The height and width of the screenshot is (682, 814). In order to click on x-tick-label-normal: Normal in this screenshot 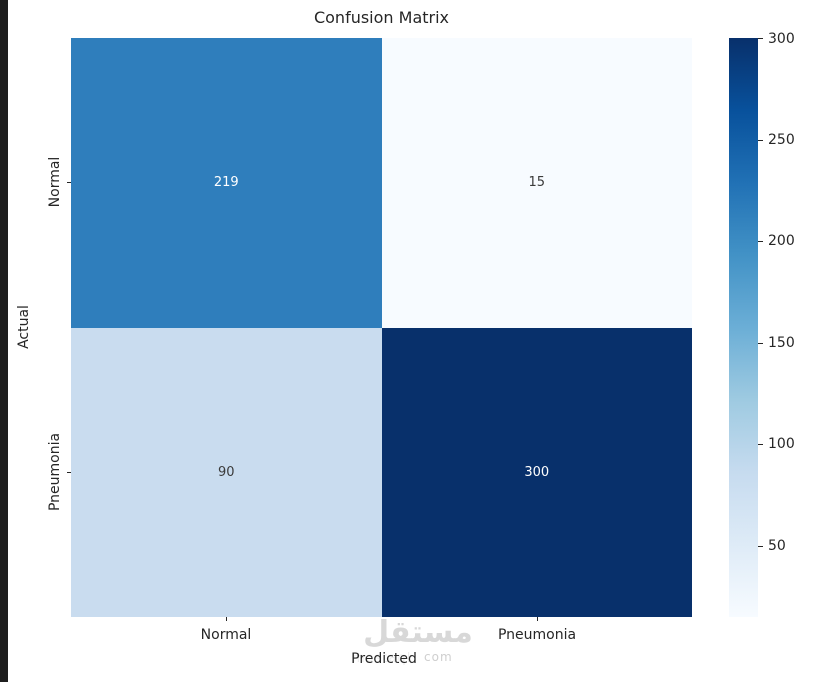, I will do `click(226, 635)`.